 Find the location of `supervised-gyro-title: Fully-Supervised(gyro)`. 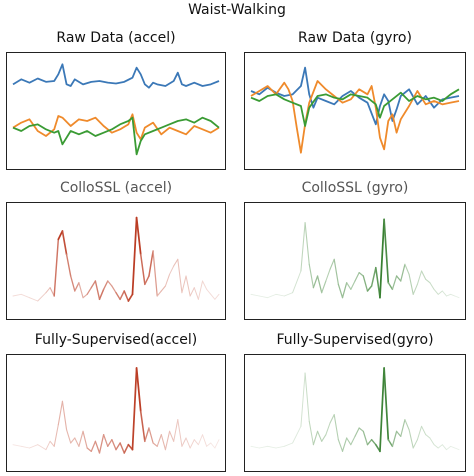

supervised-gyro-title: Fully-Supervised(gyro) is located at coordinates (355, 340).